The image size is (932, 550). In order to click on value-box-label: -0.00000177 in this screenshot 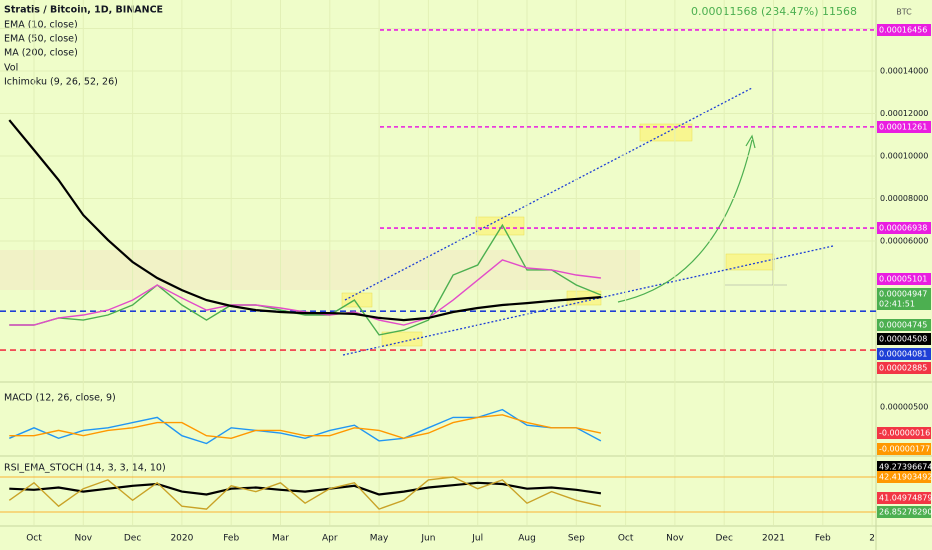, I will do `click(904, 449)`.